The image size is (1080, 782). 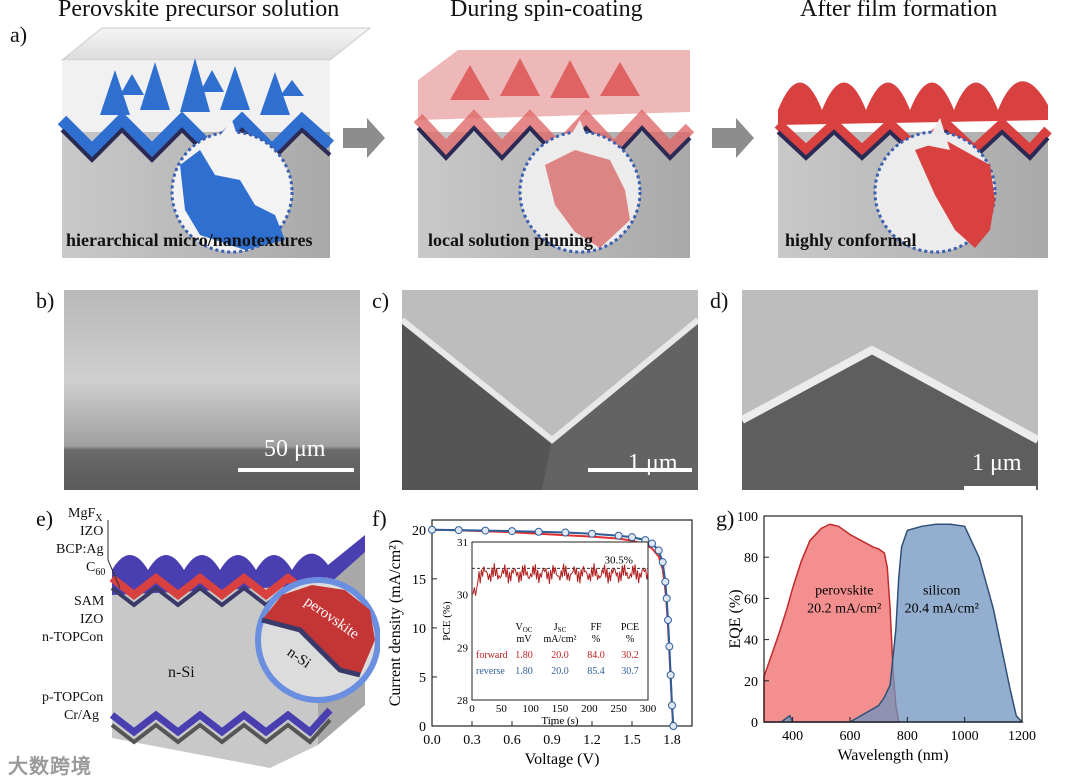 I want to click on title-spin-coating: During spin-coating, so click(x=546, y=11).